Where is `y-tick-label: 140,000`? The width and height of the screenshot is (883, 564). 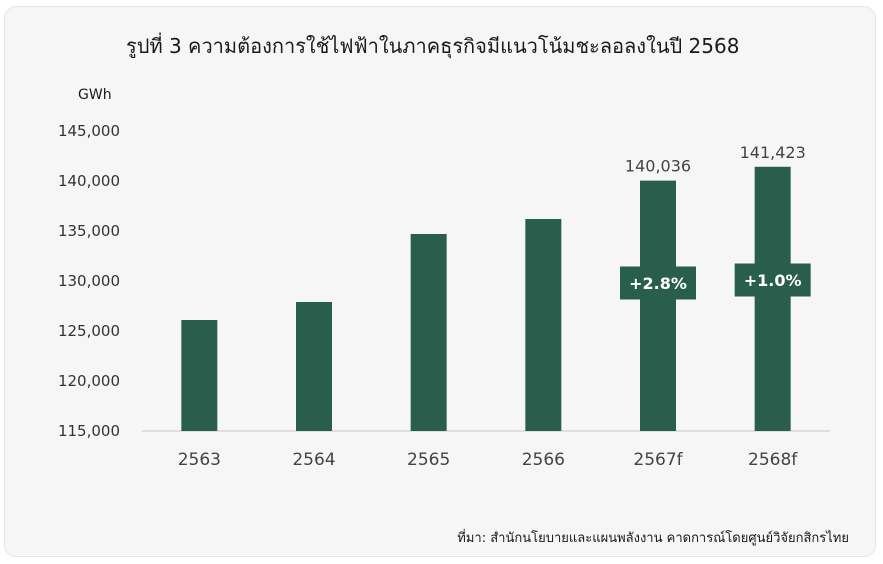
y-tick-label: 140,000 is located at coordinates (89, 181).